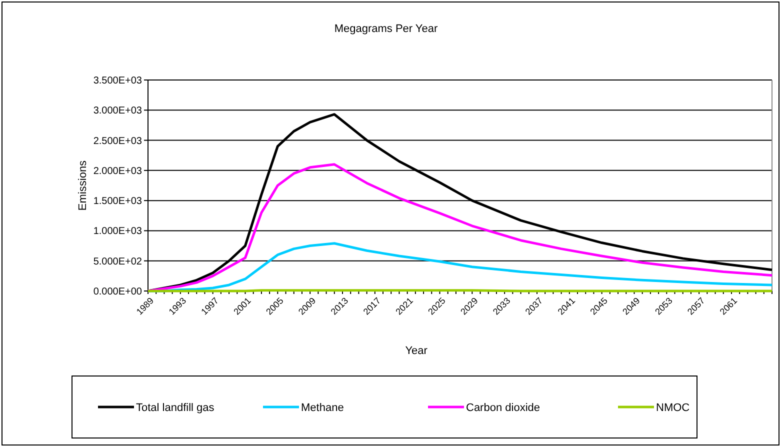 This screenshot has width=782, height=448. I want to click on y-tick-label: 5.000E+02, so click(117, 262).